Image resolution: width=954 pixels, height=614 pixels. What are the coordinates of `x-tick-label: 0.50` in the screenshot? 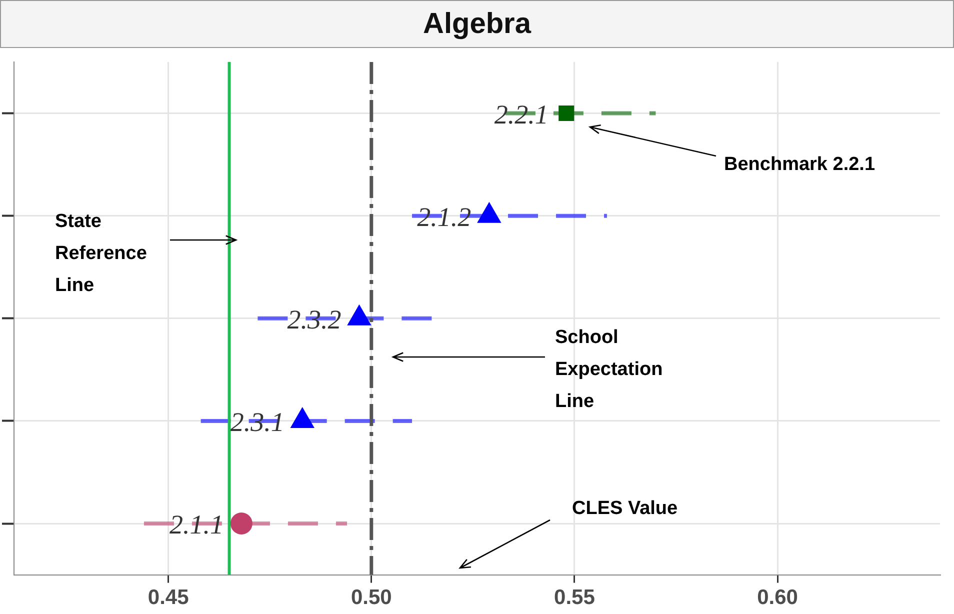 It's located at (371, 598).